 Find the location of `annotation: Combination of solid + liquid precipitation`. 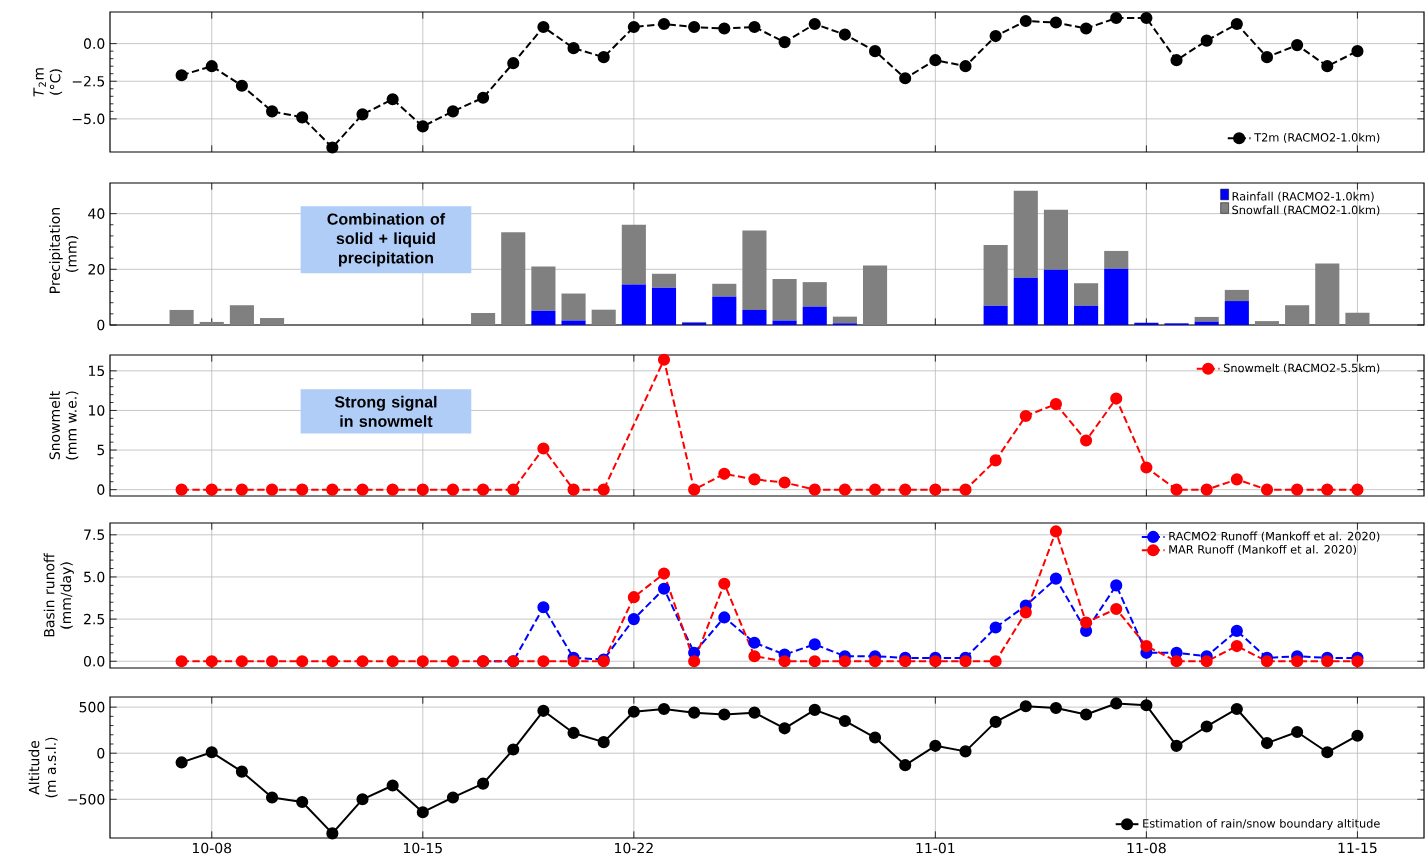

annotation: Combination of solid + liquid precipitation is located at coordinates (386, 240).